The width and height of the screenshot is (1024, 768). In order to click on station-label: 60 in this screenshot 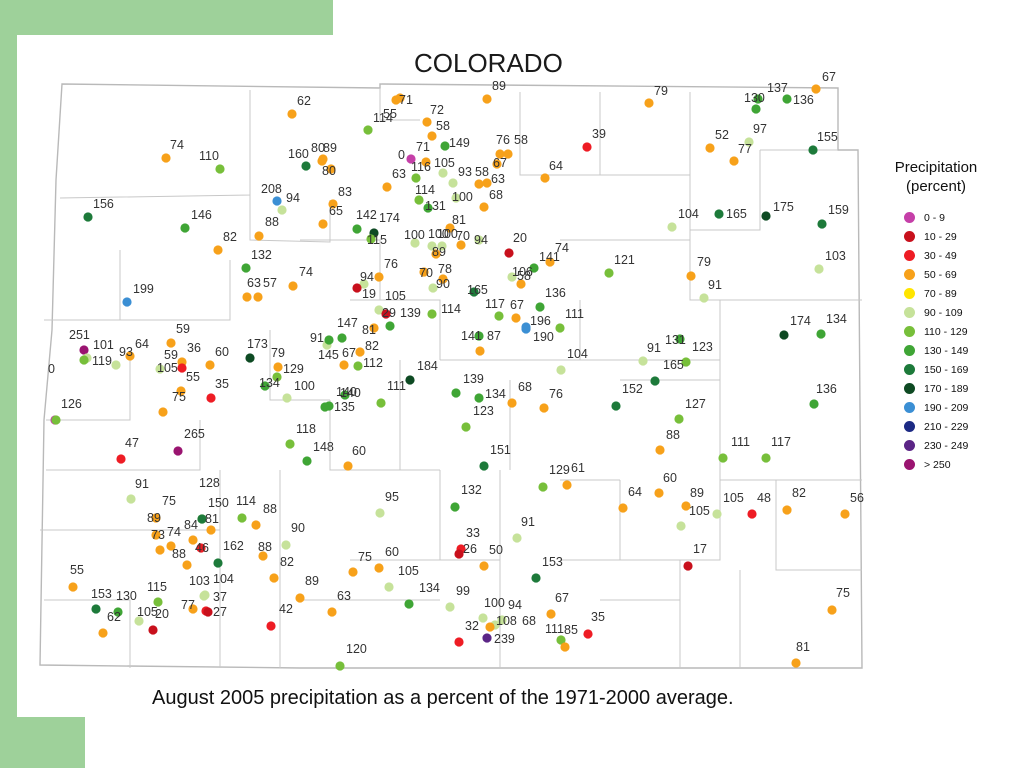, I will do `click(359, 451)`.